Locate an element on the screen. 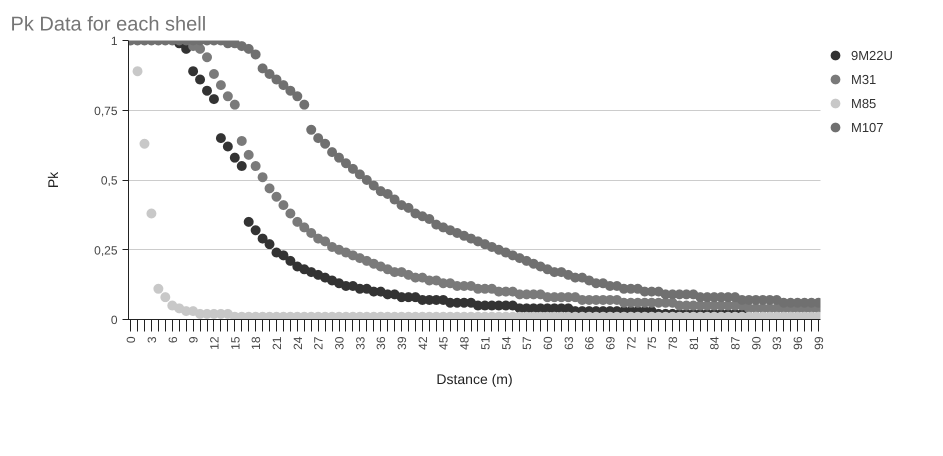 This screenshot has height=456, width=943. x-tick-label: 63 is located at coordinates (569, 343).